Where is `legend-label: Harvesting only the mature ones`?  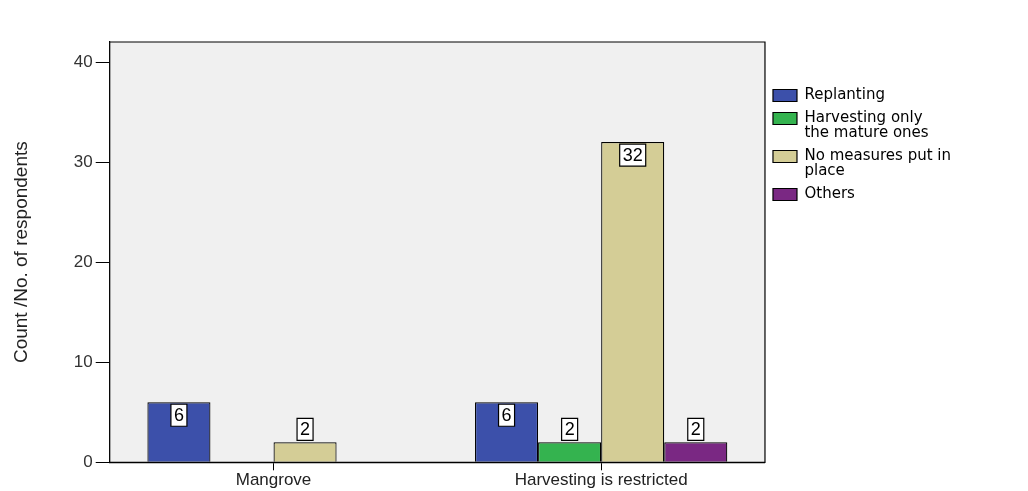 legend-label: Harvesting only the mature ones is located at coordinates (866, 125).